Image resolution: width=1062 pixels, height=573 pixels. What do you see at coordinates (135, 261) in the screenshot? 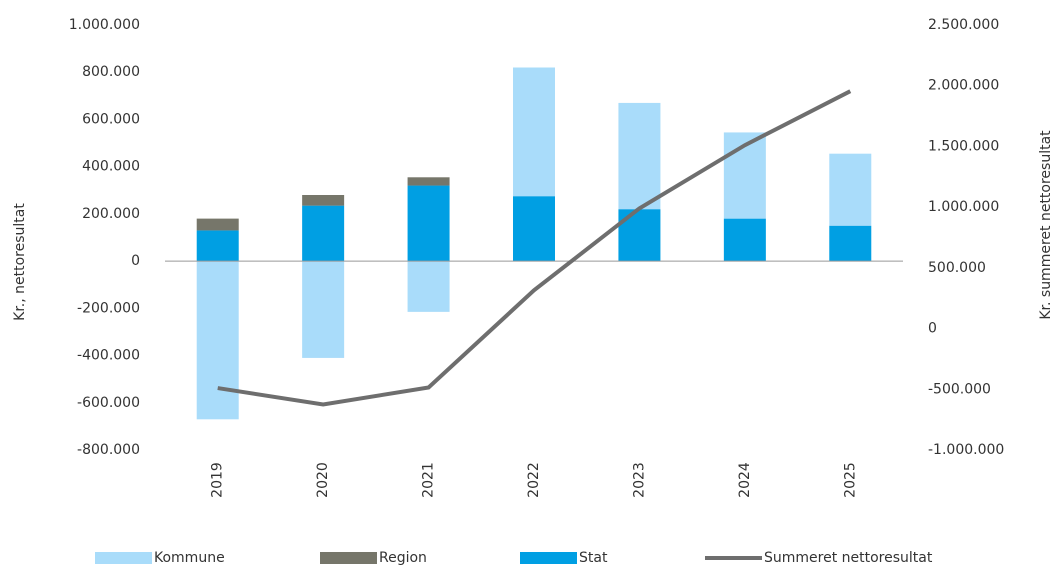
I see `y-tick-label: 0` at bounding box center [135, 261].